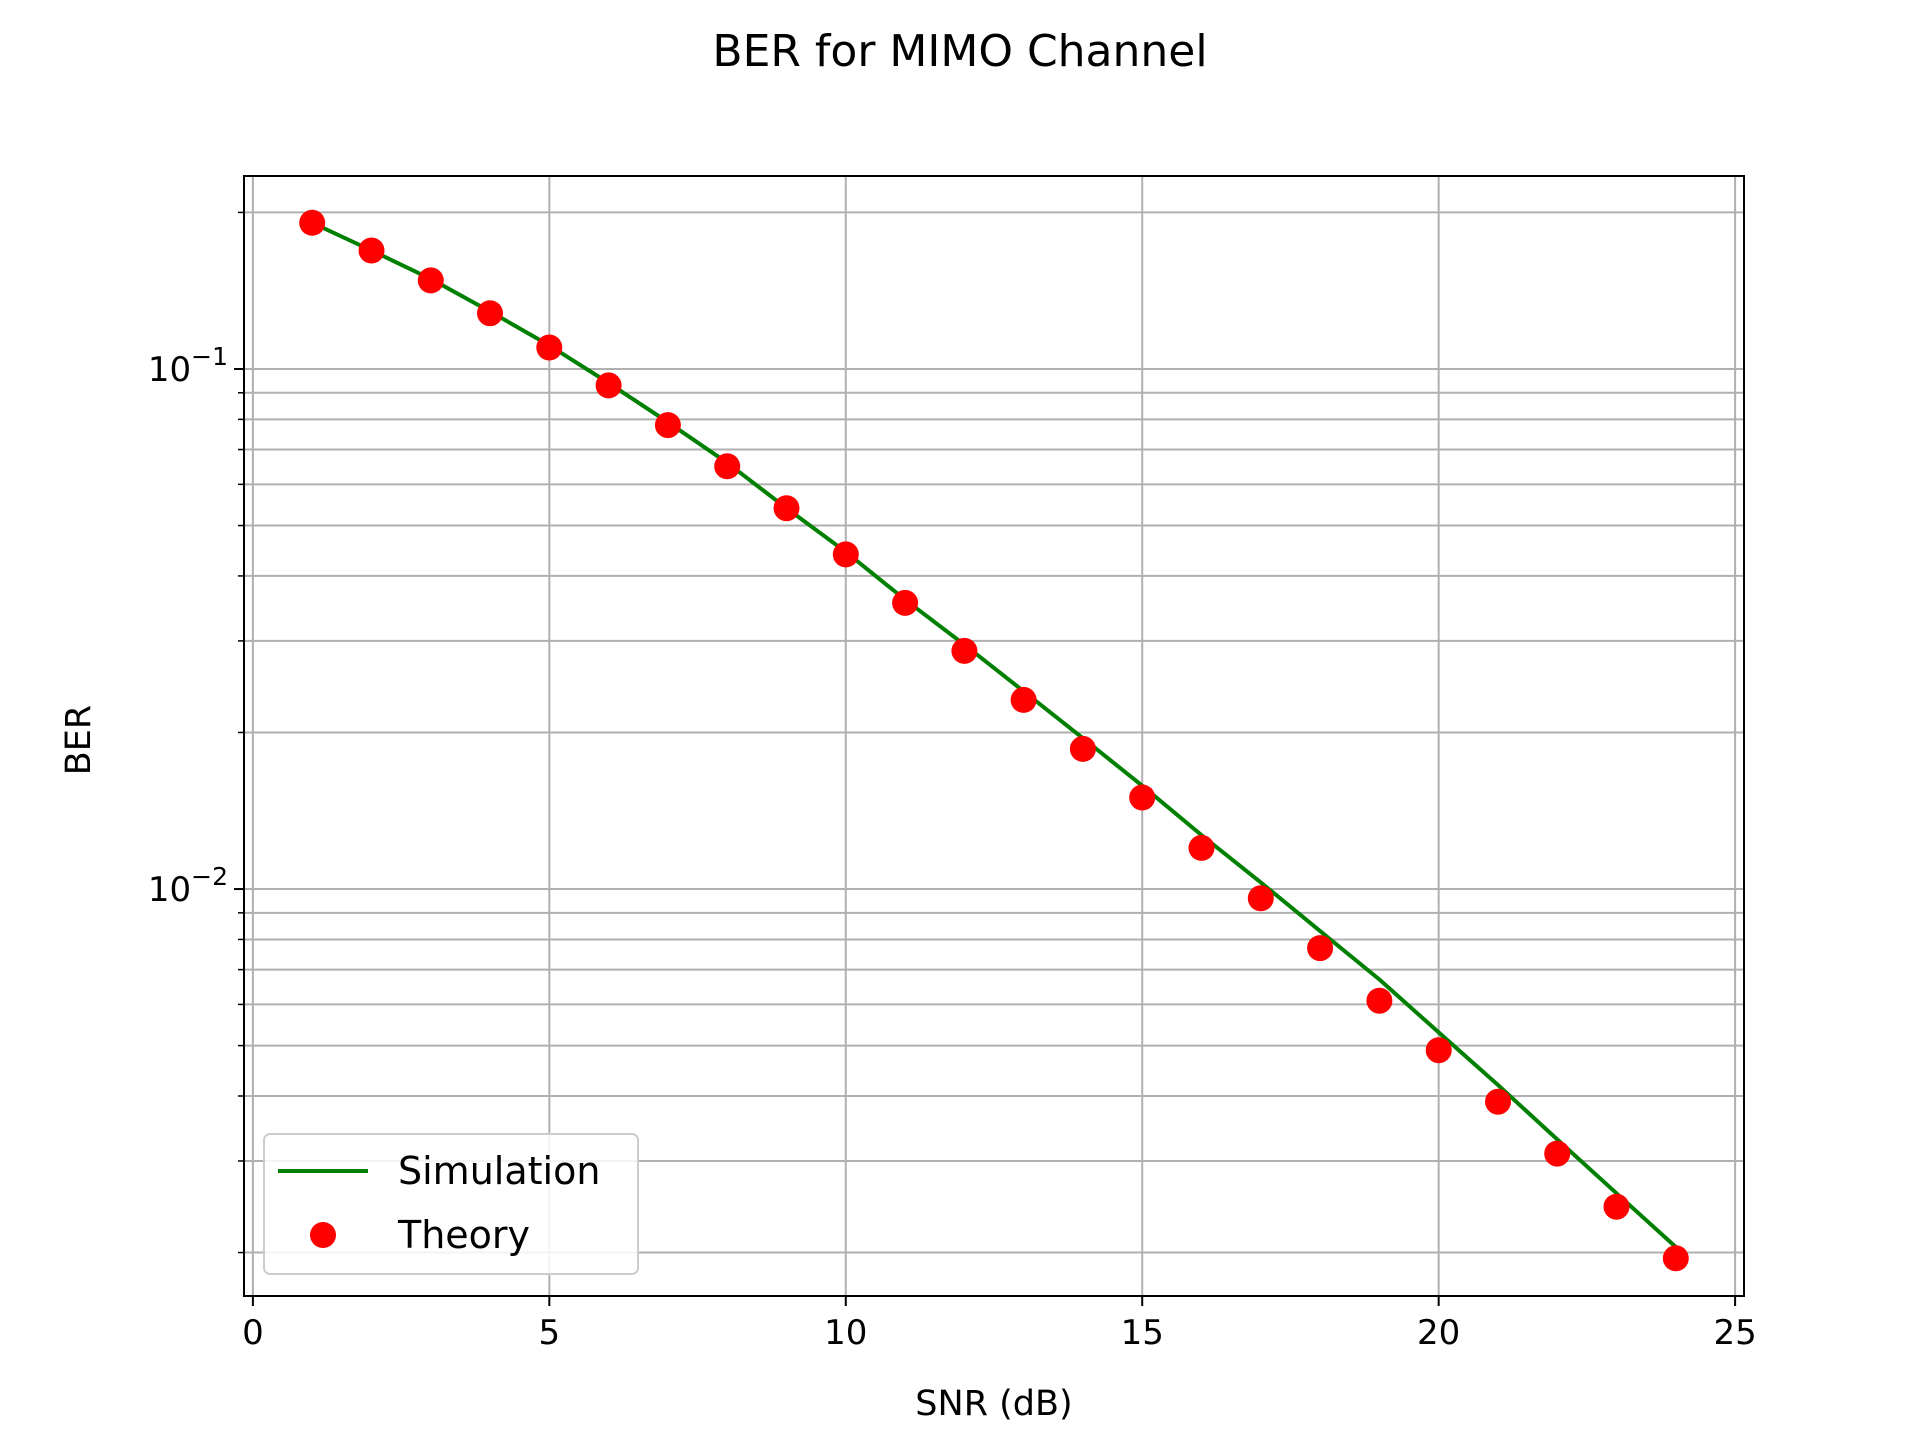 This screenshot has width=1920, height=1440. I want to click on x-tick-label: 15, so click(1142, 1333).